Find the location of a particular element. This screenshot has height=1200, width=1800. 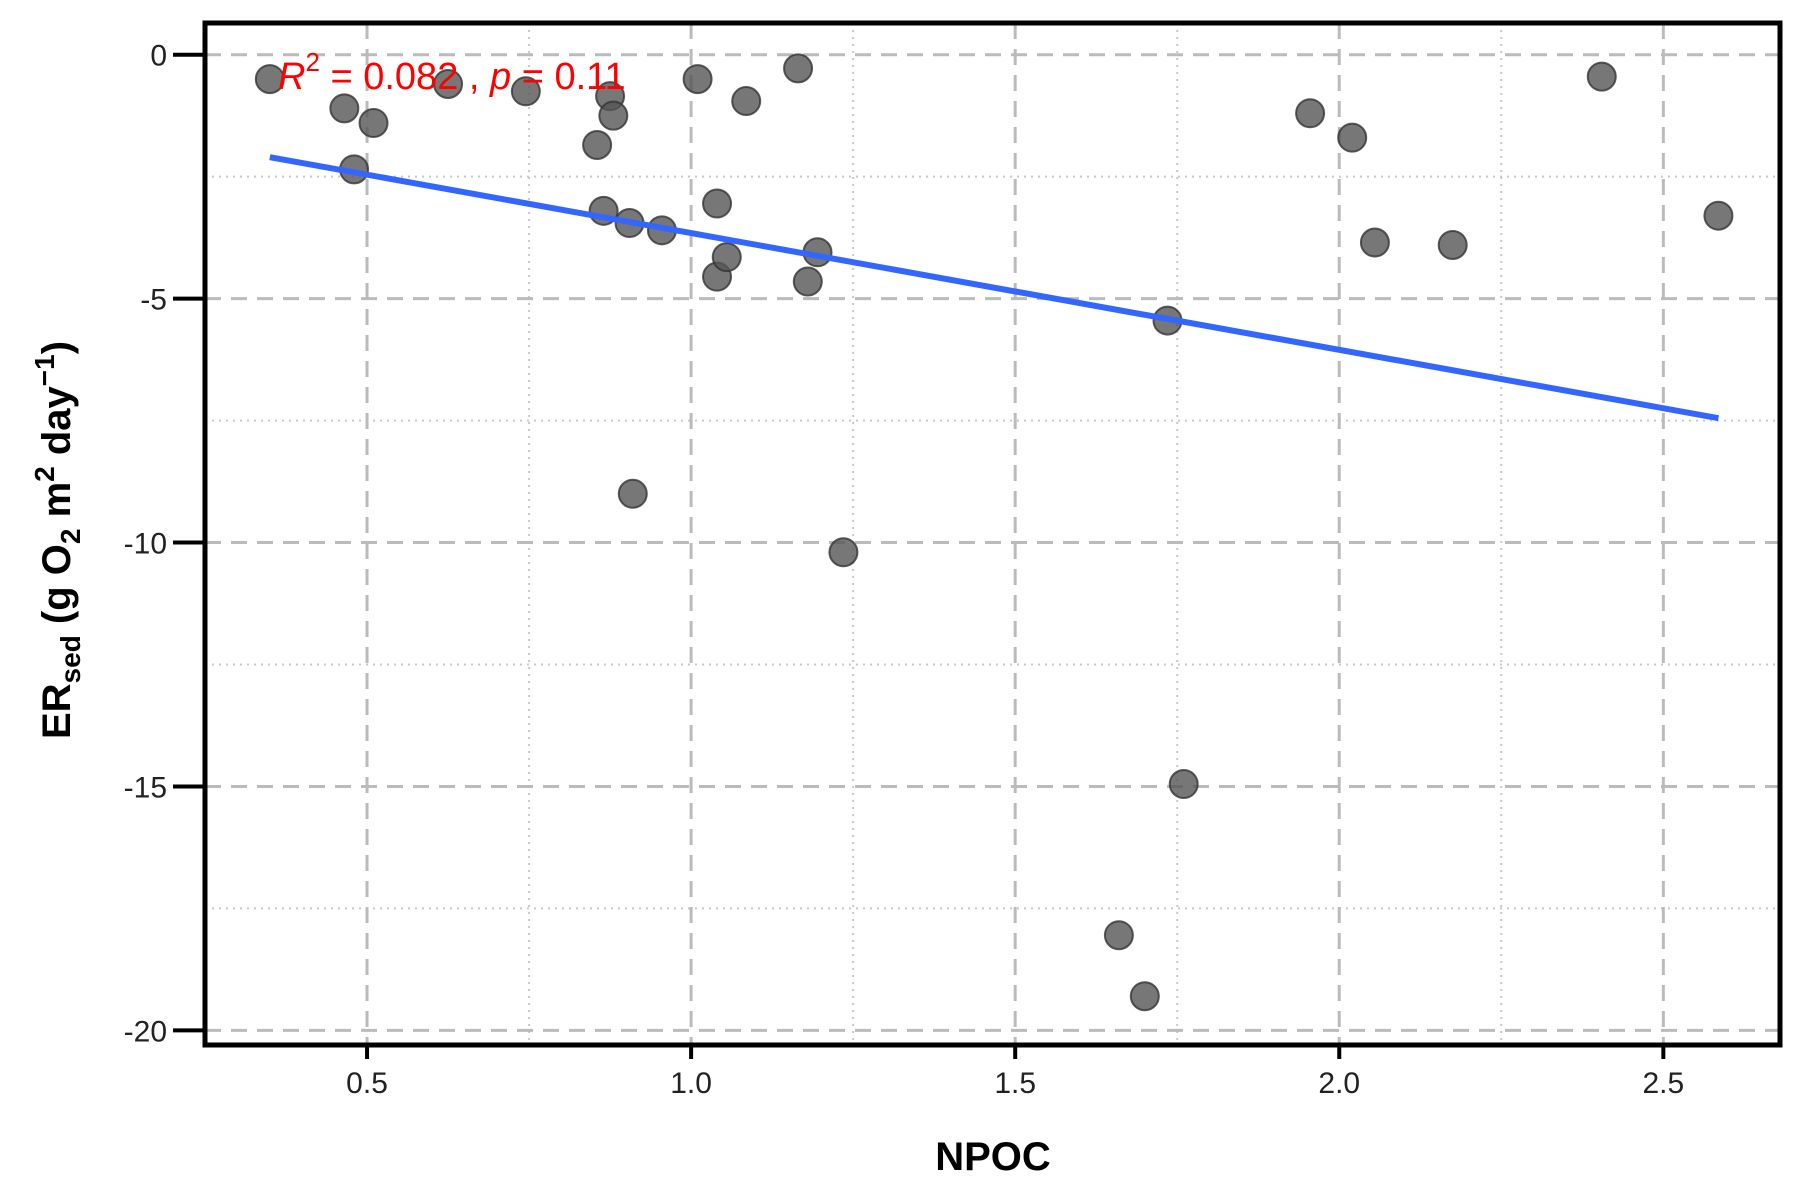

y-axis: 0 -5 -10 -15 -20 is located at coordinates (164, 544).